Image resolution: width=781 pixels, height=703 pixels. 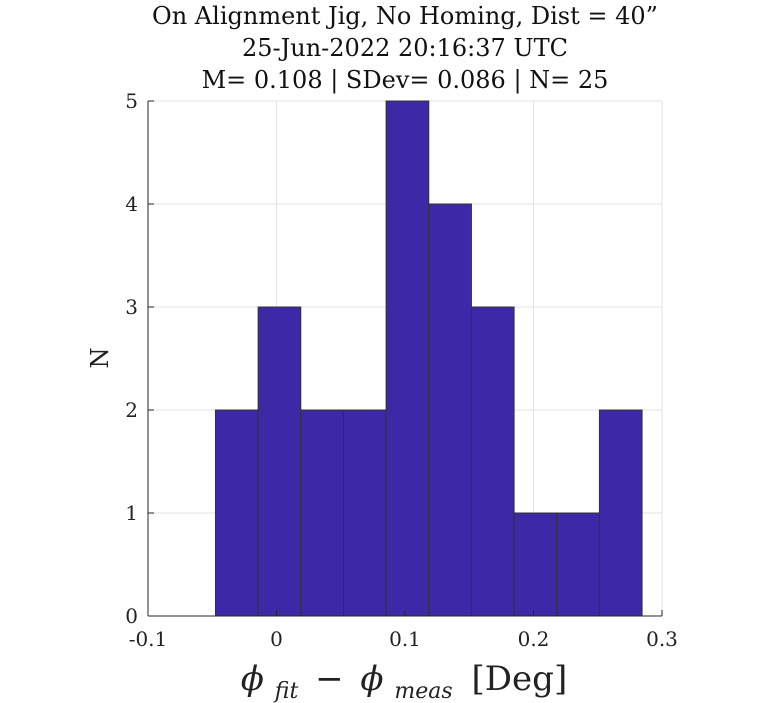 What do you see at coordinates (131, 101) in the screenshot?
I see `y-tick-label: 5` at bounding box center [131, 101].